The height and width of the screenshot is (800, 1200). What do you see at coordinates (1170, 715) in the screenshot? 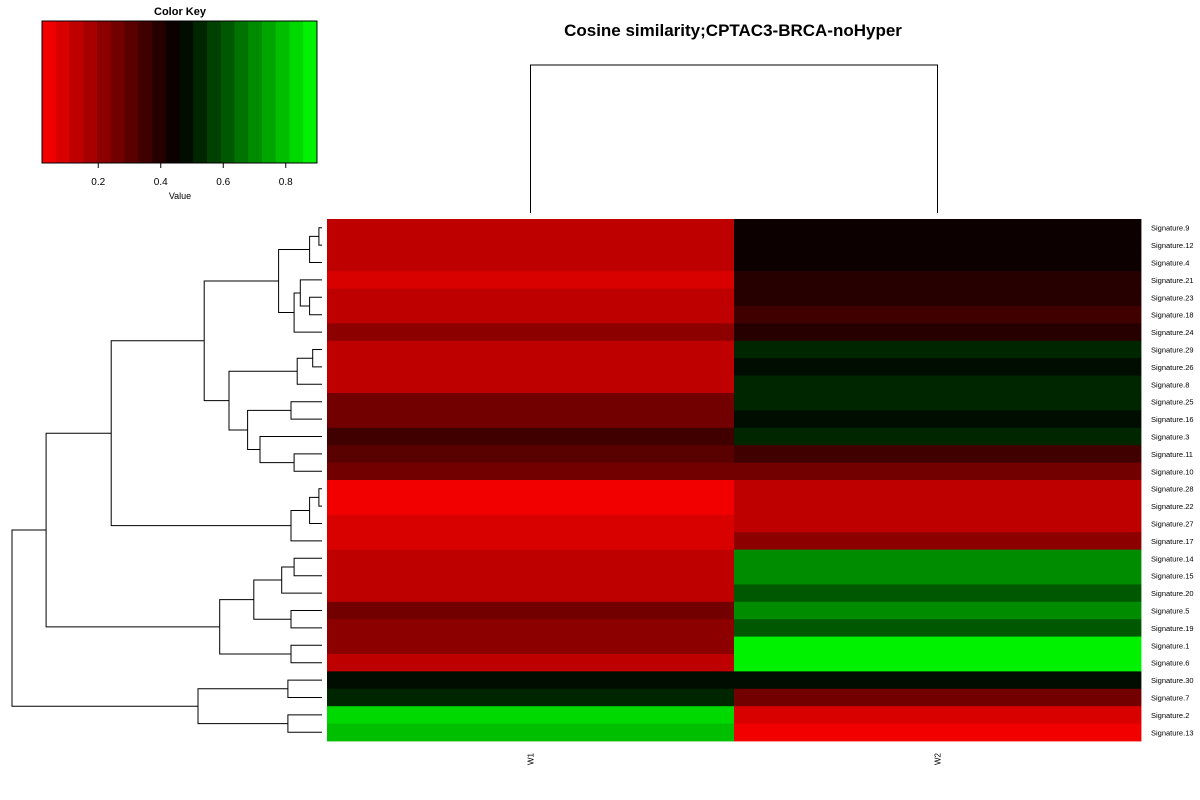
I see `row-label: Signature.2` at bounding box center [1170, 715].